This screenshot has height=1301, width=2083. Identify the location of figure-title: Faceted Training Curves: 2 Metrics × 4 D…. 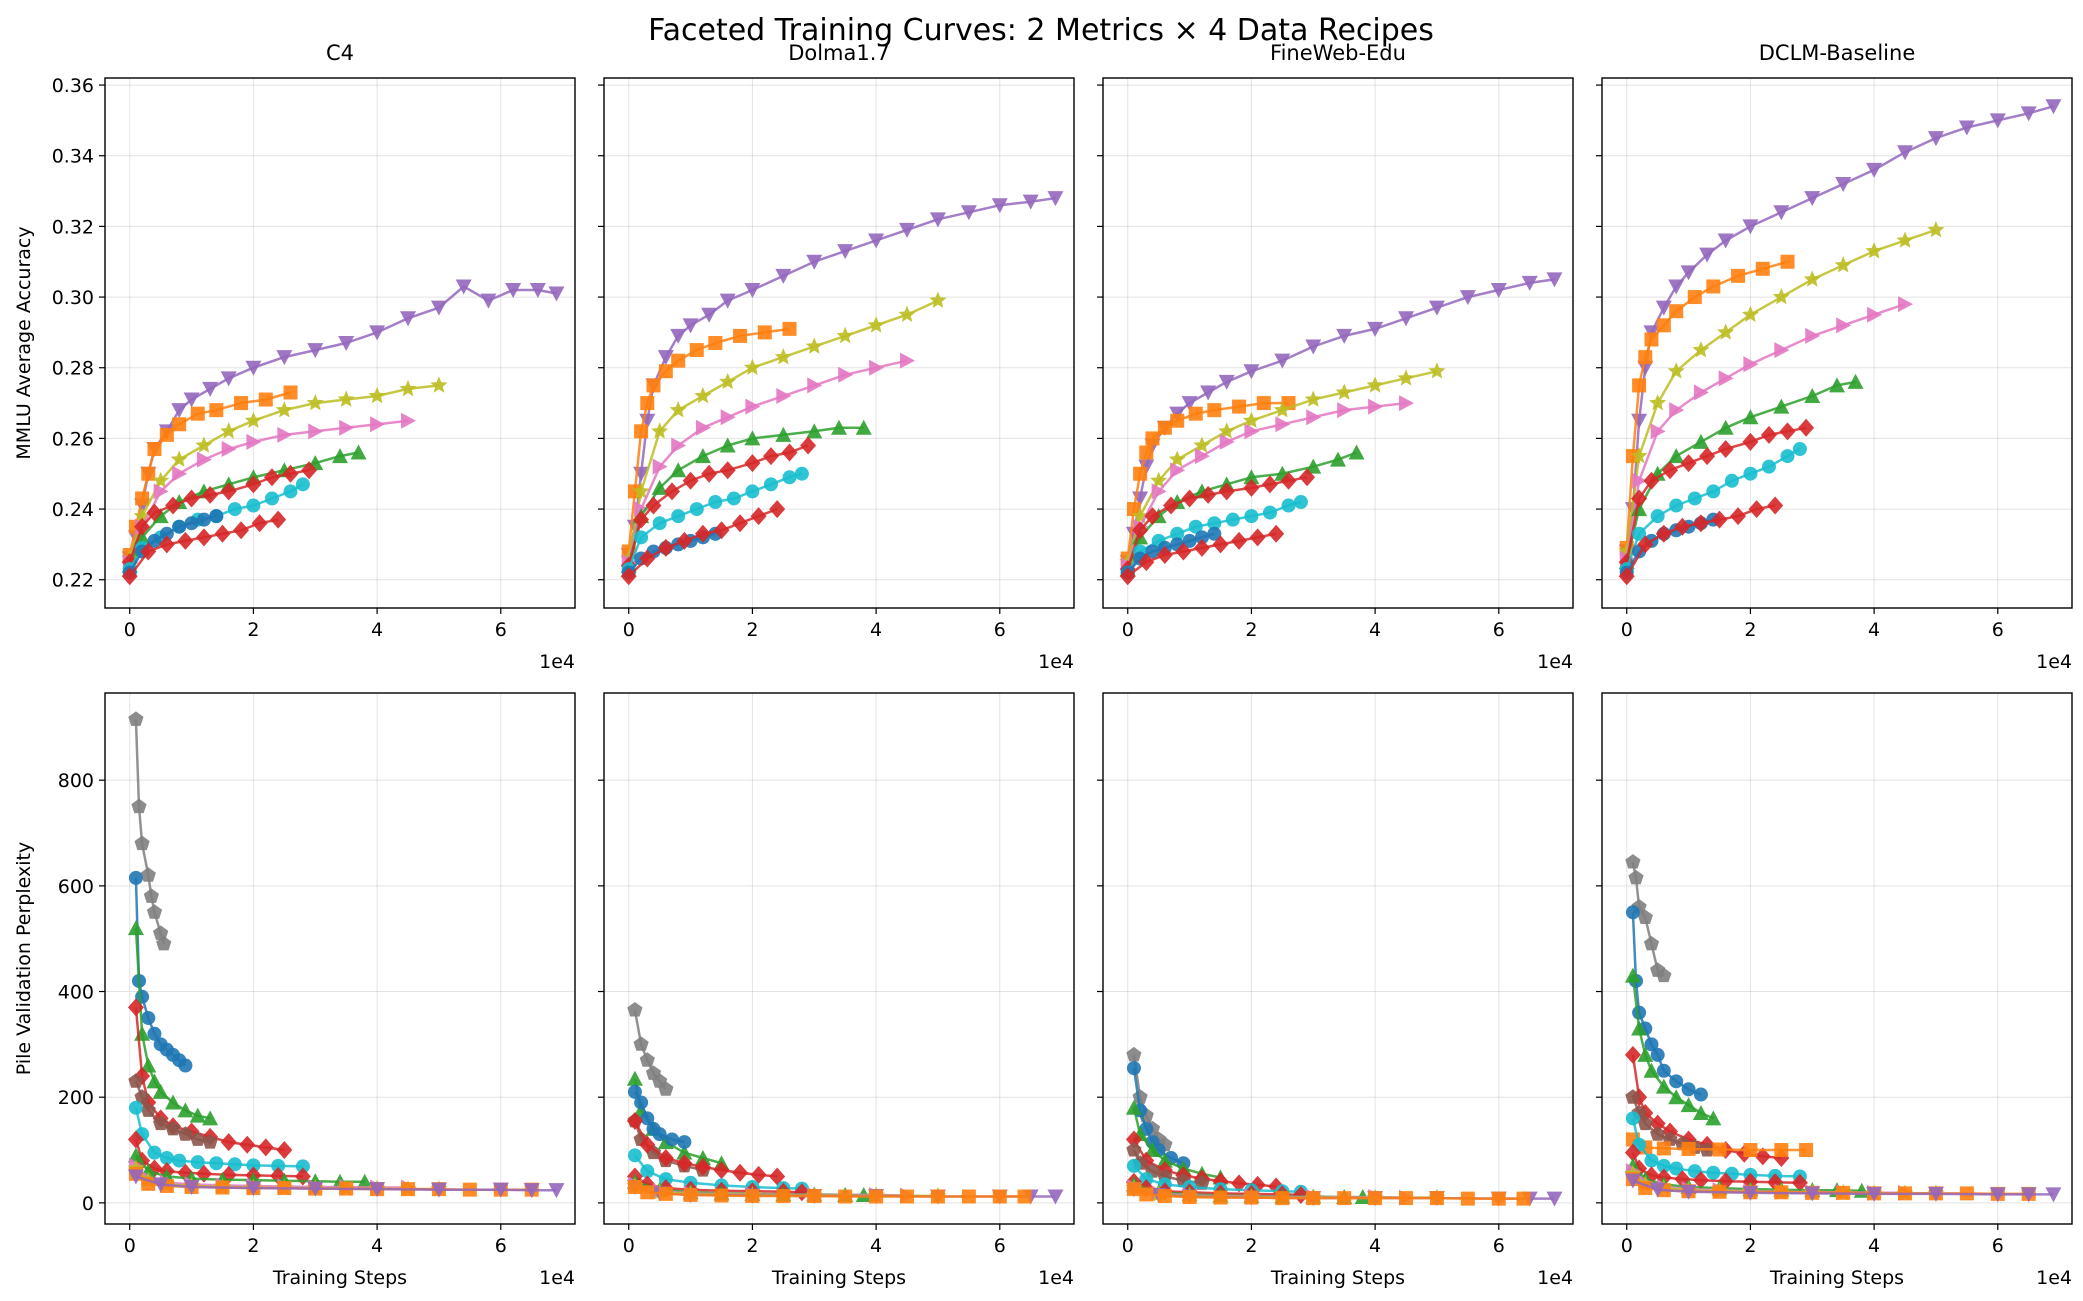
(1041, 30).